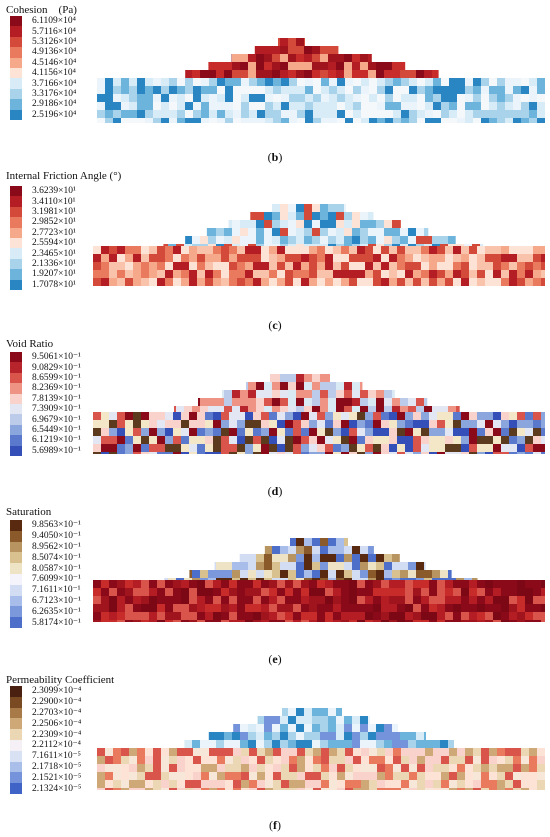 The image size is (550, 837). What do you see at coordinates (56, 388) in the screenshot?
I see `colorbar-tick-label: 8.2369×10⁻¹` at bounding box center [56, 388].